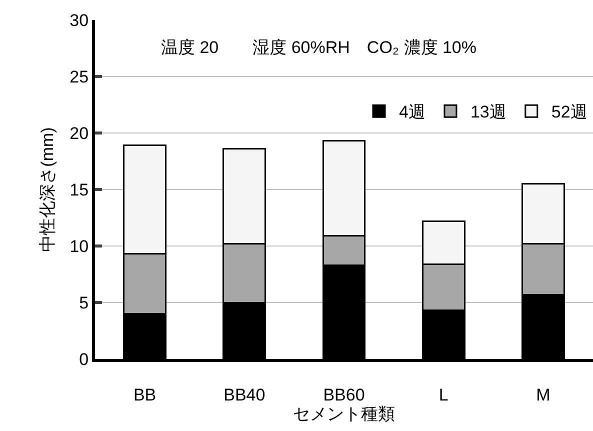  Describe the element at coordinates (344, 414) in the screenshot. I see `x-axis-title: セメント種類` at that location.